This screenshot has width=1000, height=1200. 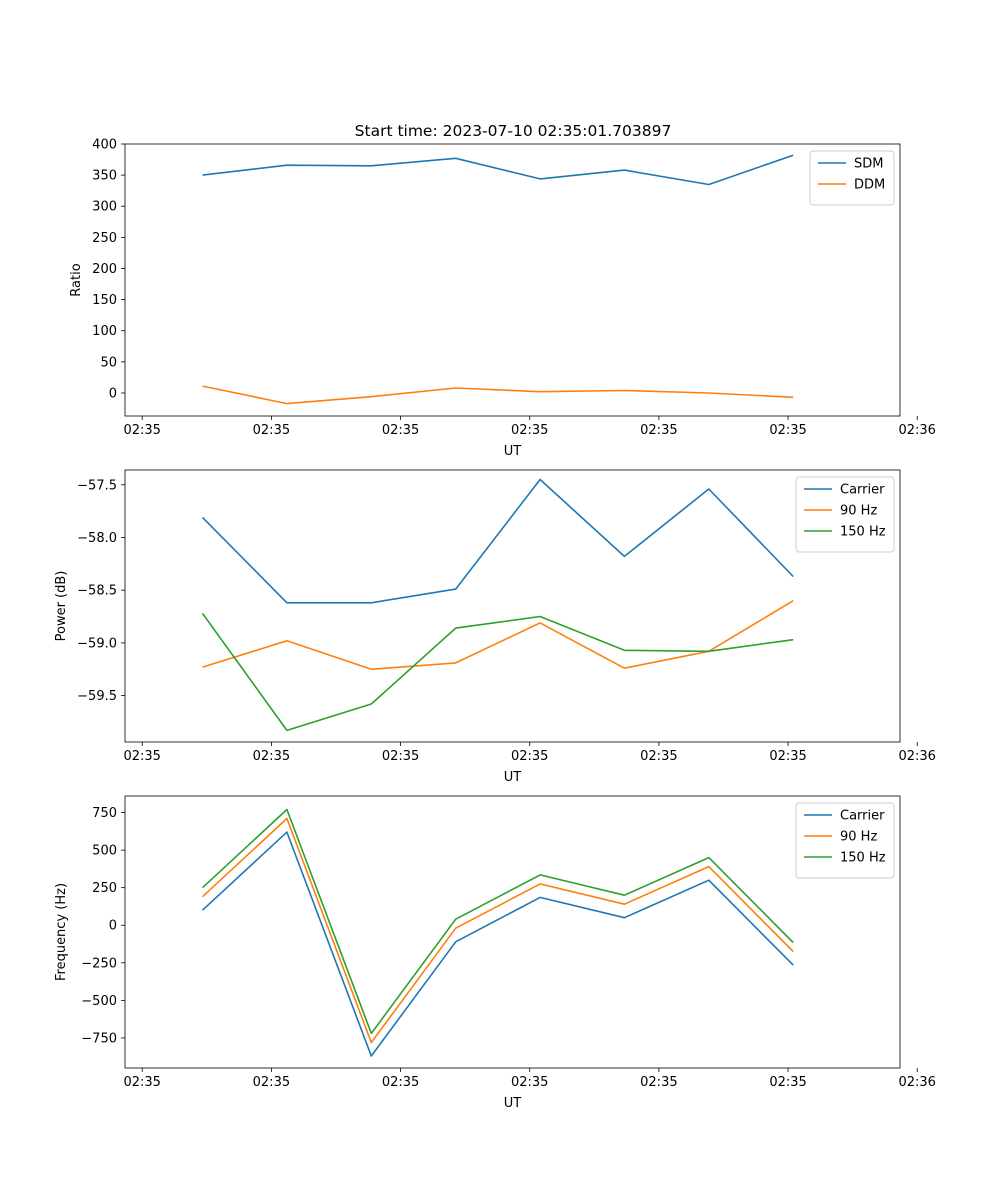 I want to click on y-tick-label: −59.0, so click(x=97, y=643).